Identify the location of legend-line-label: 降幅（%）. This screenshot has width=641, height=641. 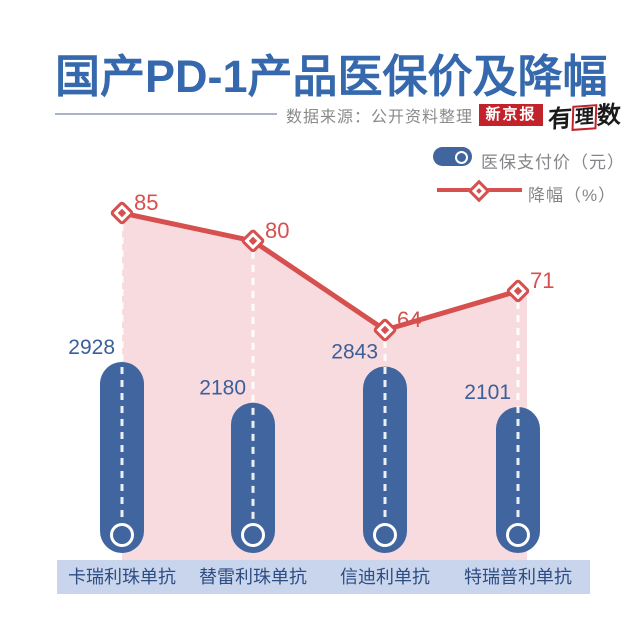
(572, 195).